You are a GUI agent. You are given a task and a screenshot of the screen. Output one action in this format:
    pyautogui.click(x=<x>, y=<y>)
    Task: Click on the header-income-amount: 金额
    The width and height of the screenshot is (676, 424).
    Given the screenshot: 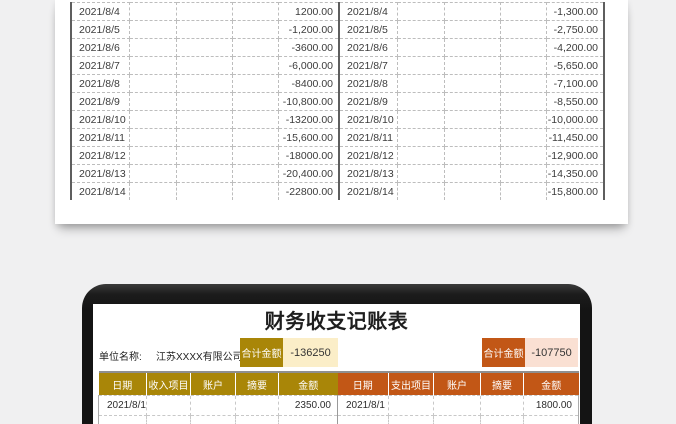 What is the action you would take?
    pyautogui.click(x=308, y=384)
    